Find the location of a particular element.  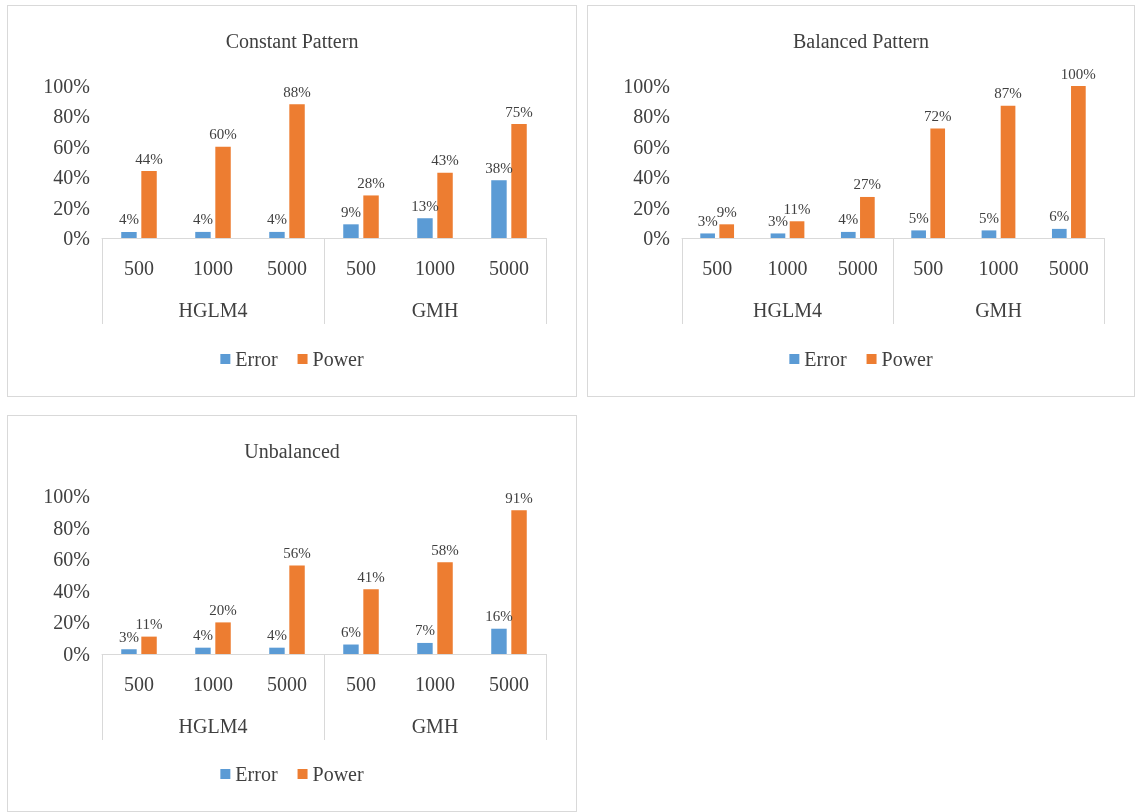

data-label: 87% is located at coordinates (1008, 93).